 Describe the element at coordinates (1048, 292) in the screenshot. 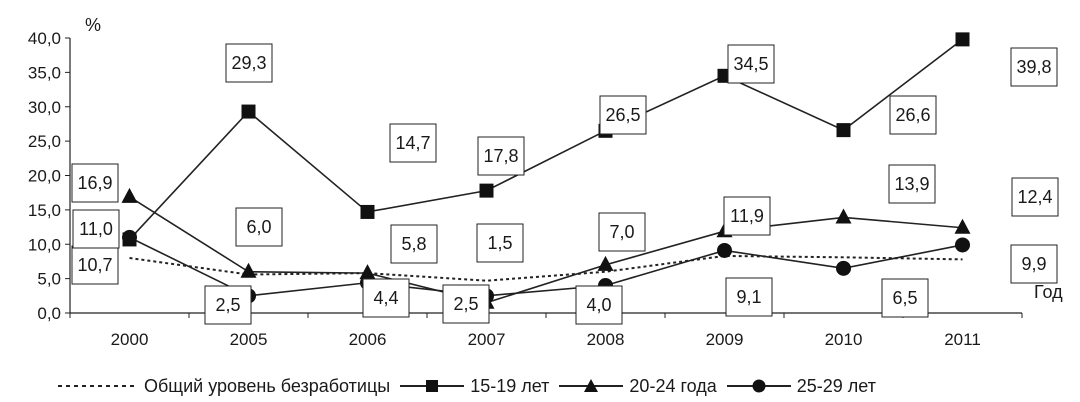

I see `x-axis-title: Год` at that location.